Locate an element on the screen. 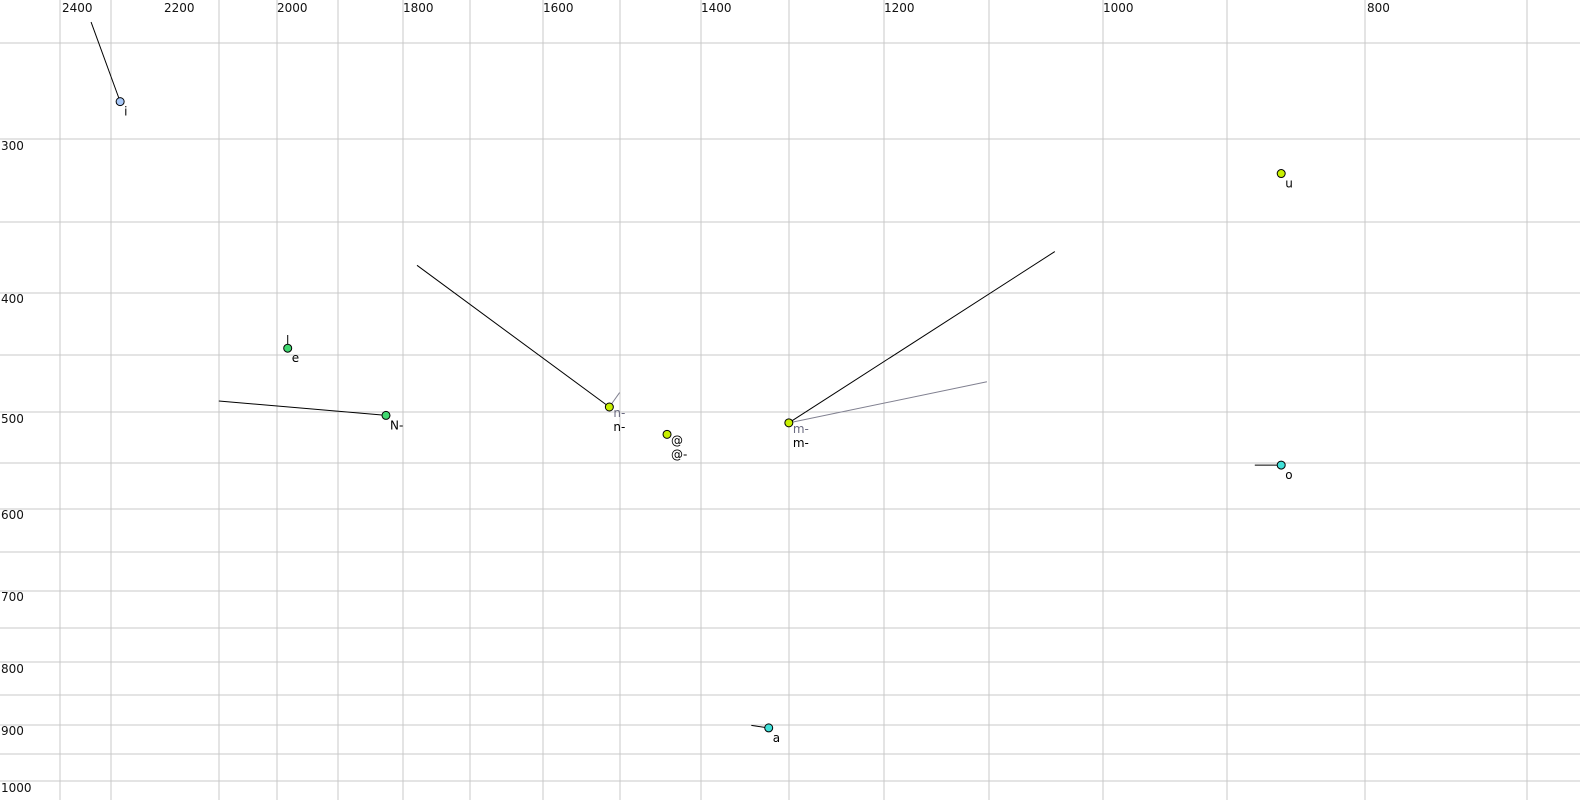 The height and width of the screenshot is (800, 1580). y-tick-label: 800 is located at coordinates (12, 669).